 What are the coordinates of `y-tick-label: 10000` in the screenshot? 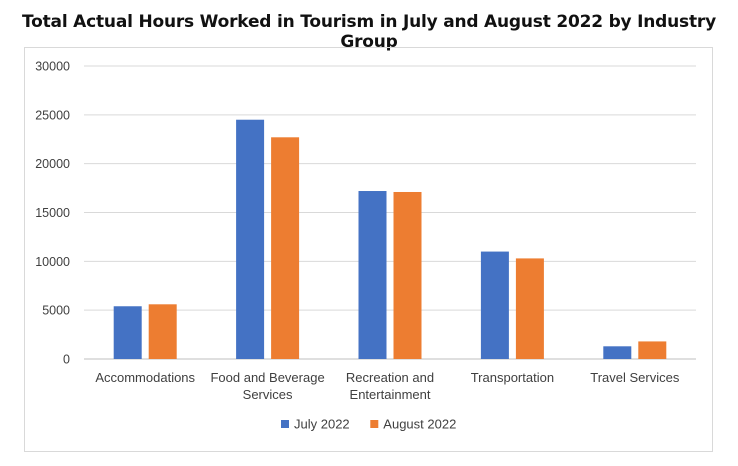 It's located at (52, 262).